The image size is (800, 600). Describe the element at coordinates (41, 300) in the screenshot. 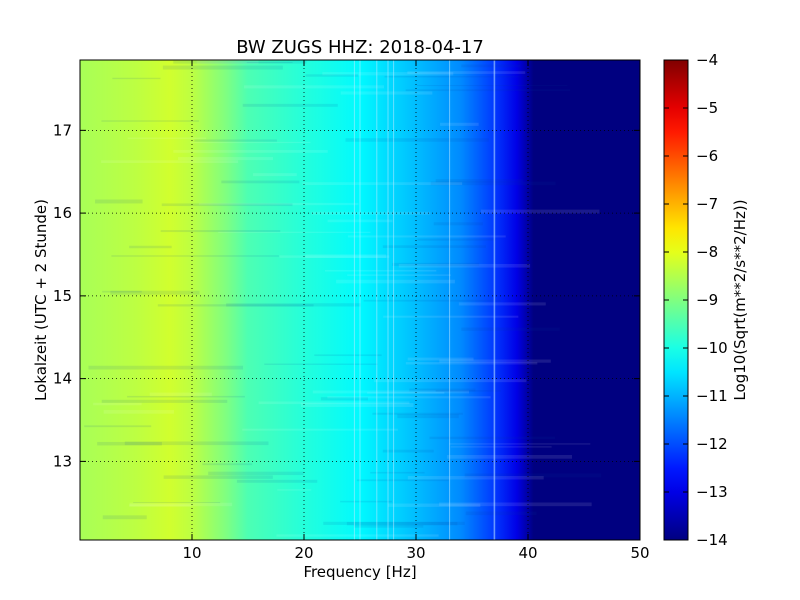

I see `y-axis-label: Lokalzeit (UTC + 2 Stunde)` at that location.